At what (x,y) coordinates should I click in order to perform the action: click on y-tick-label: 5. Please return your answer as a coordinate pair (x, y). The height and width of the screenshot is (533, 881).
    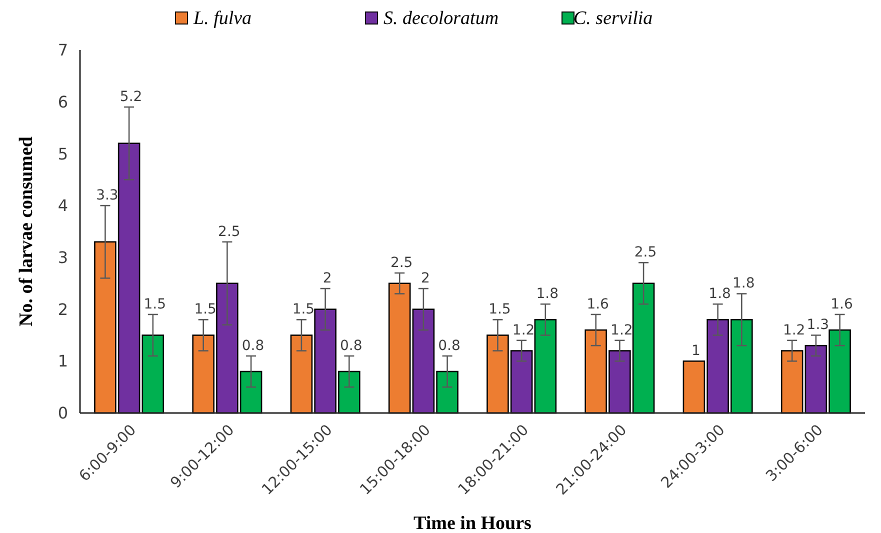
    Looking at the image, I should click on (63, 154).